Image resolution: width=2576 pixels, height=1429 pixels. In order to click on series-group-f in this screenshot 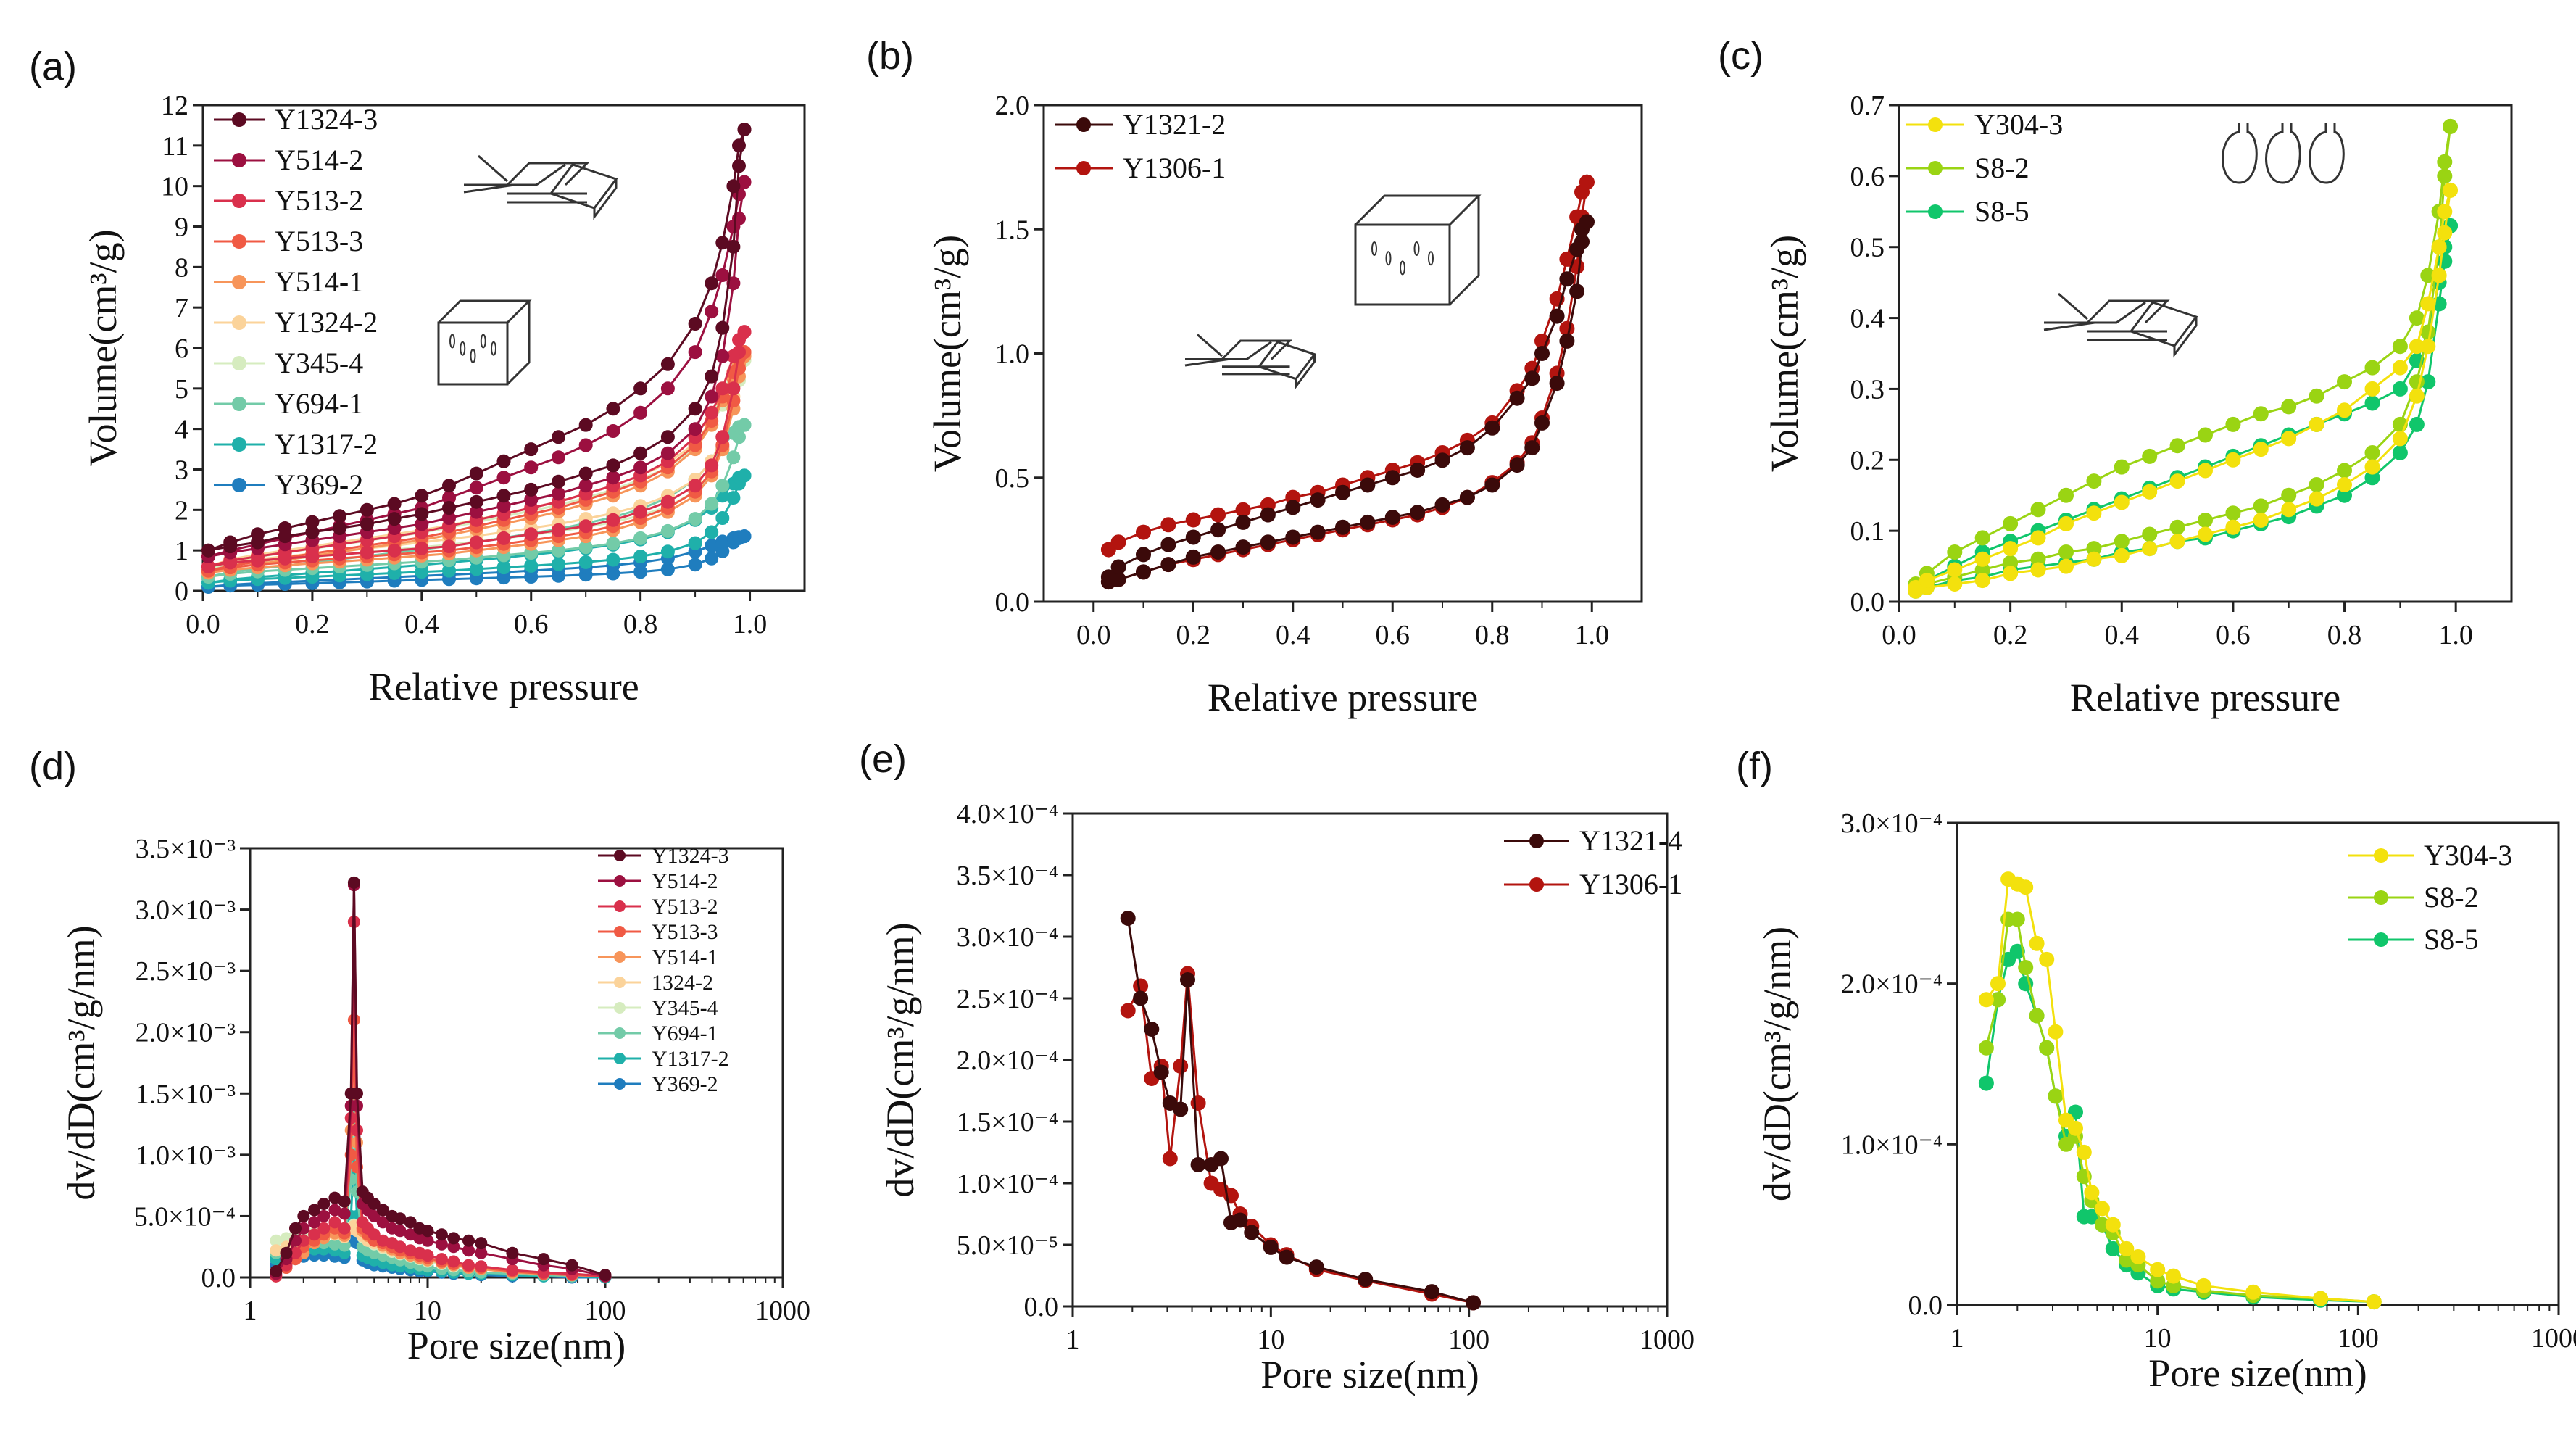, I will do `click(2180, 1091)`.